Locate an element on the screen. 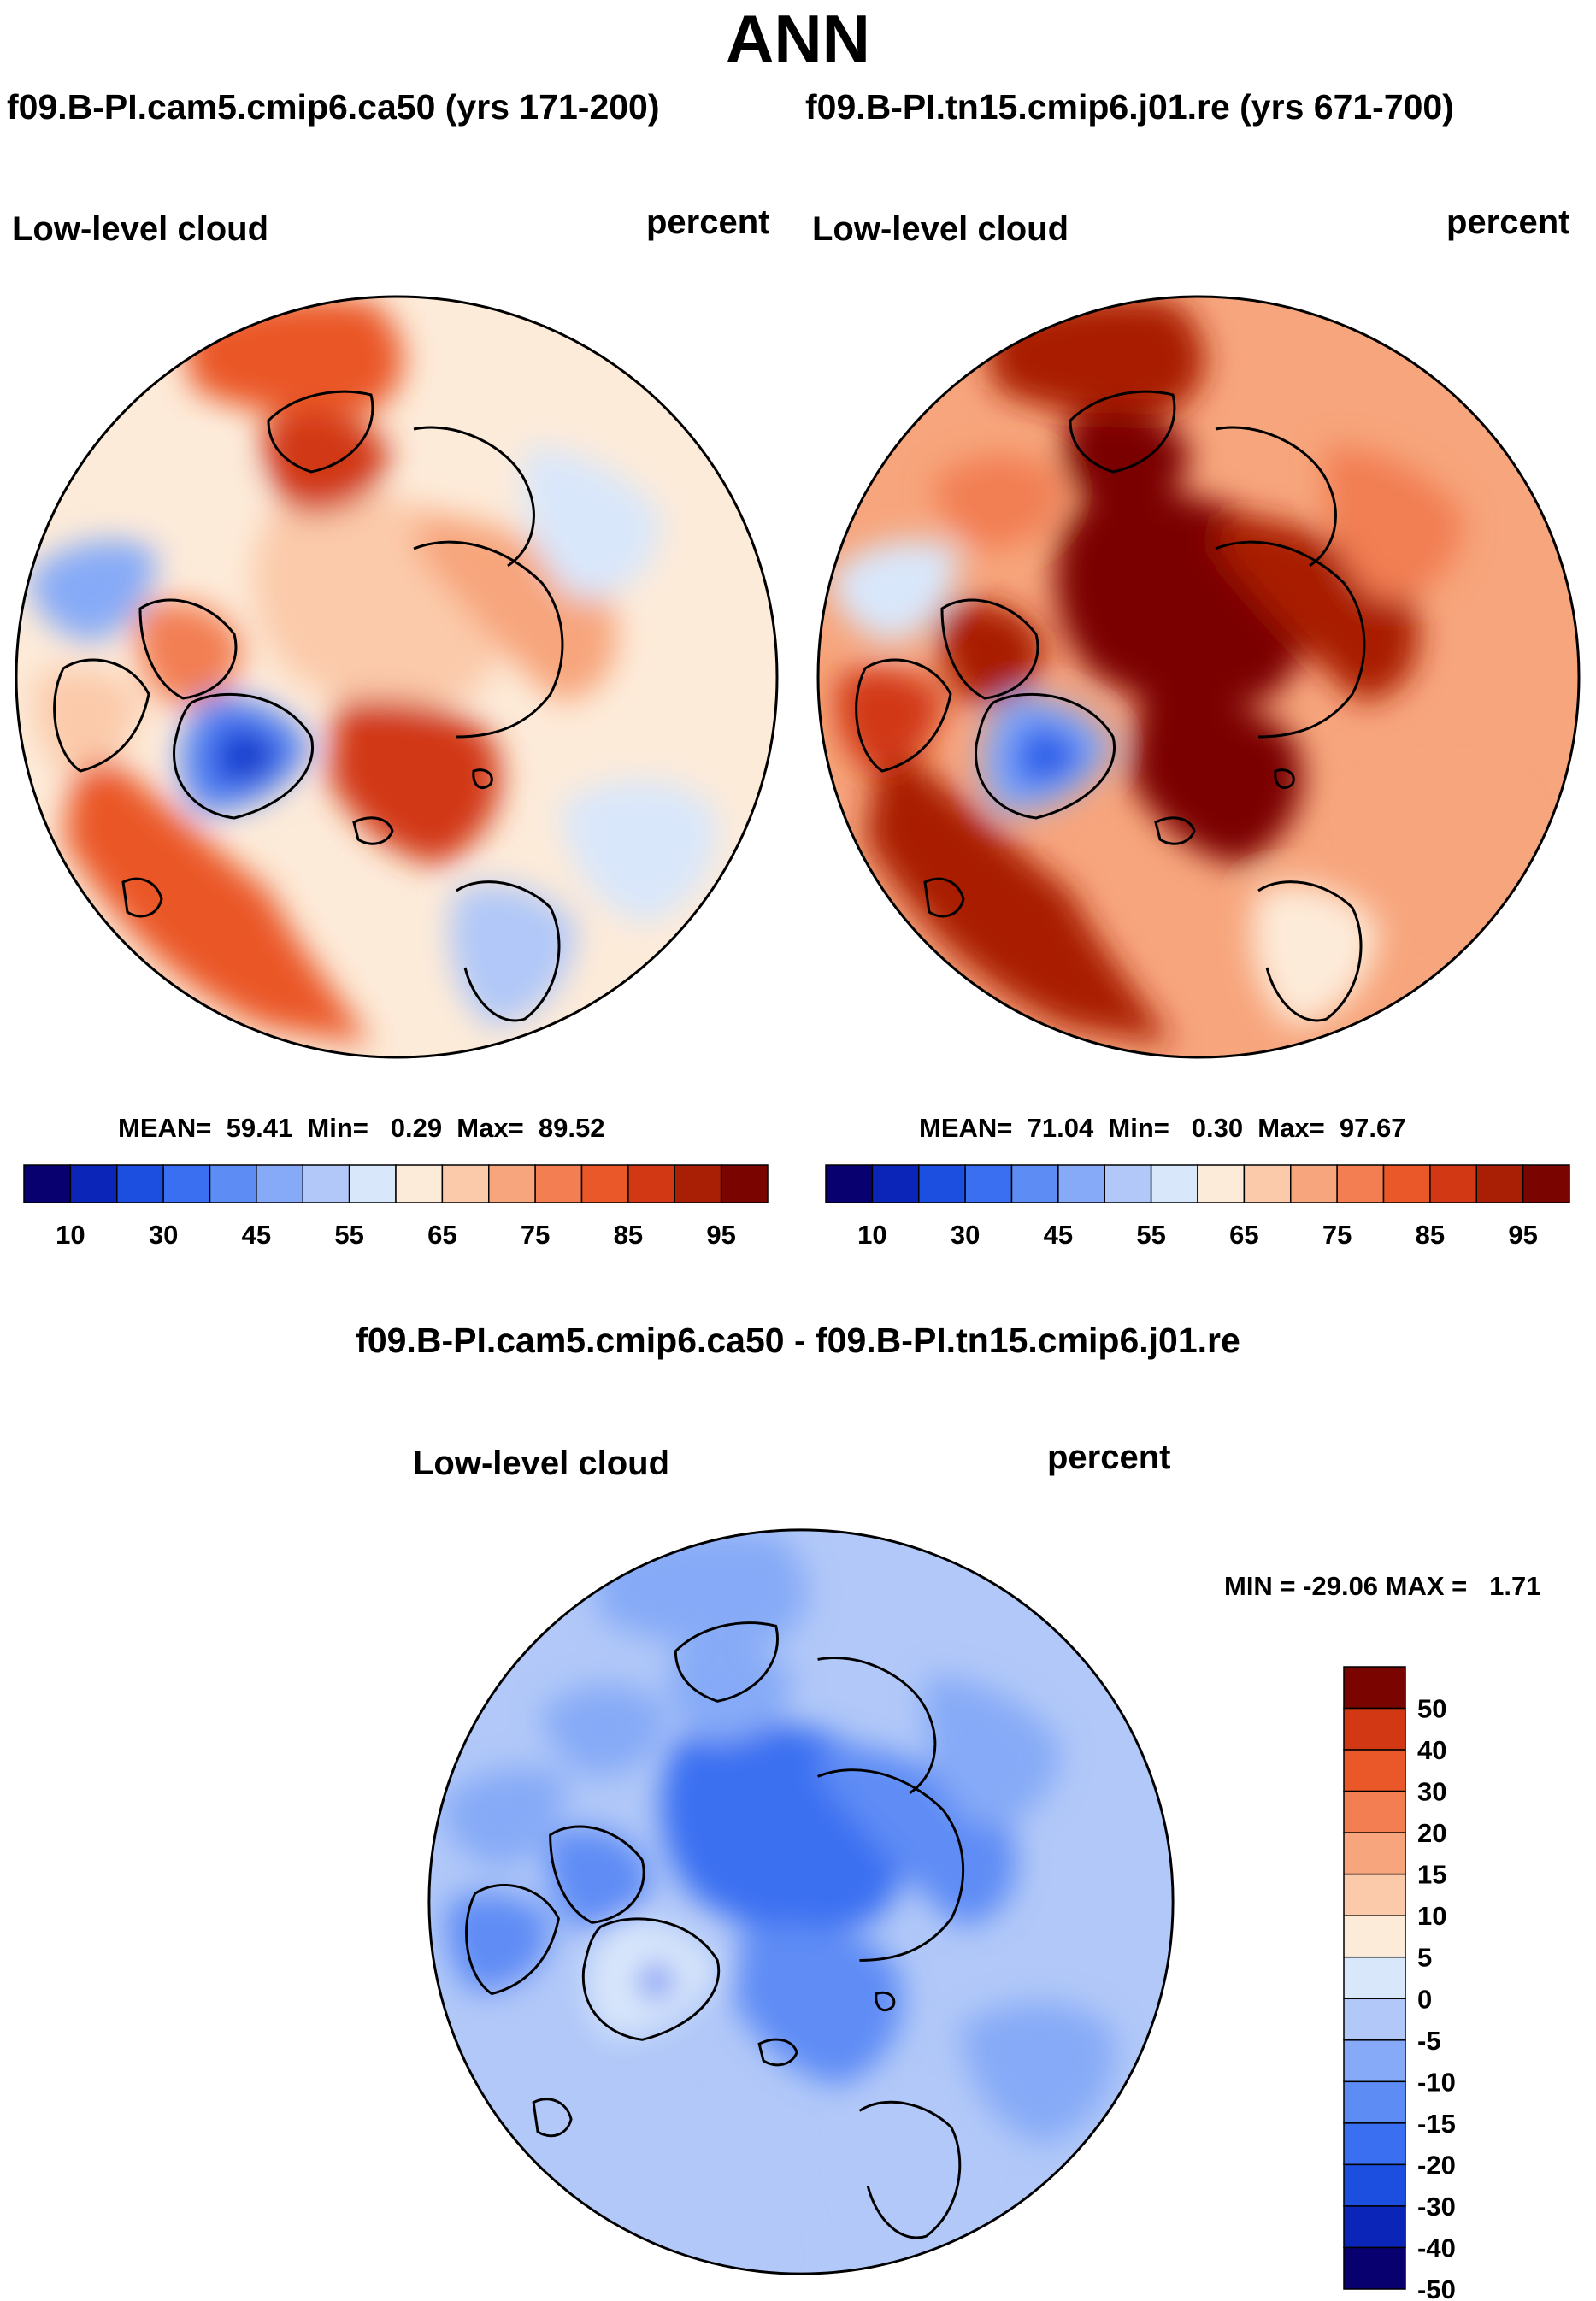  region-eastern-siberia is located at coordinates (1393, 523).